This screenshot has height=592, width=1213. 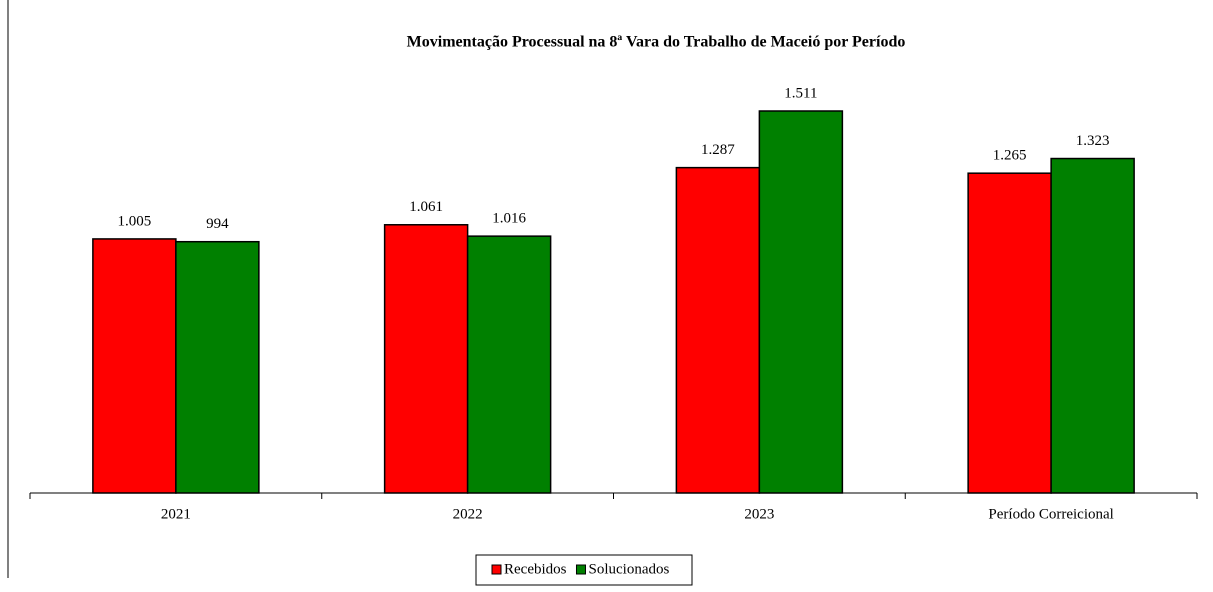 What do you see at coordinates (1050, 514) in the screenshot?
I see `x-tick-label: Período Correicional` at bounding box center [1050, 514].